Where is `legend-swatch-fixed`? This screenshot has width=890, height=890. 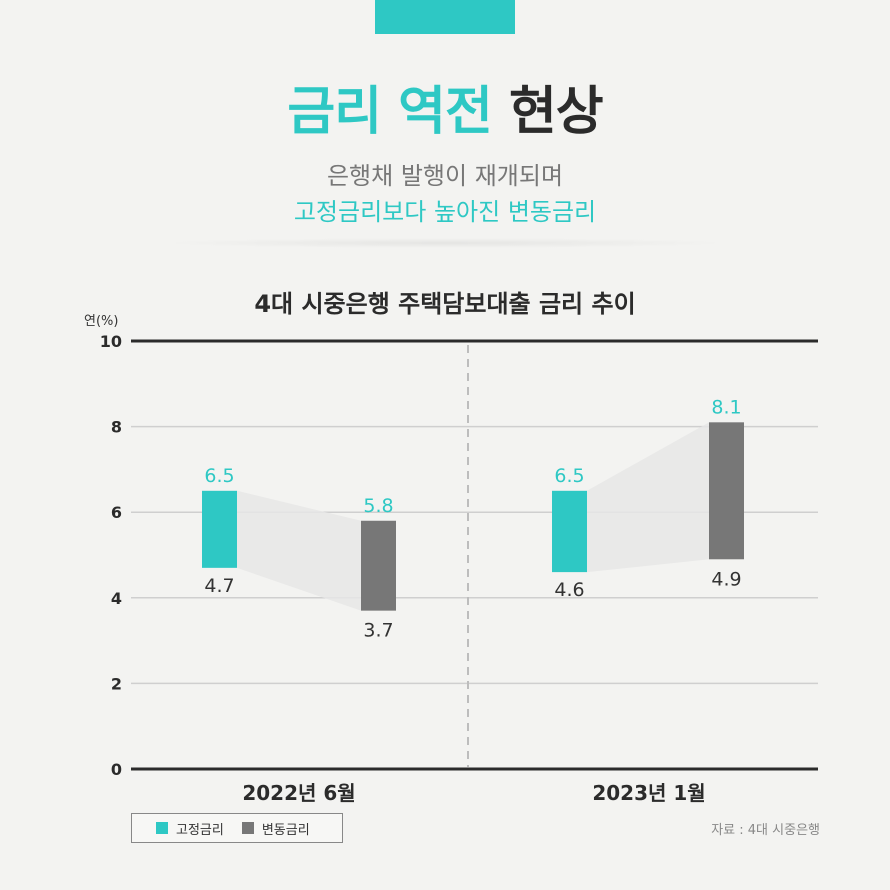 legend-swatch-fixed is located at coordinates (162, 828).